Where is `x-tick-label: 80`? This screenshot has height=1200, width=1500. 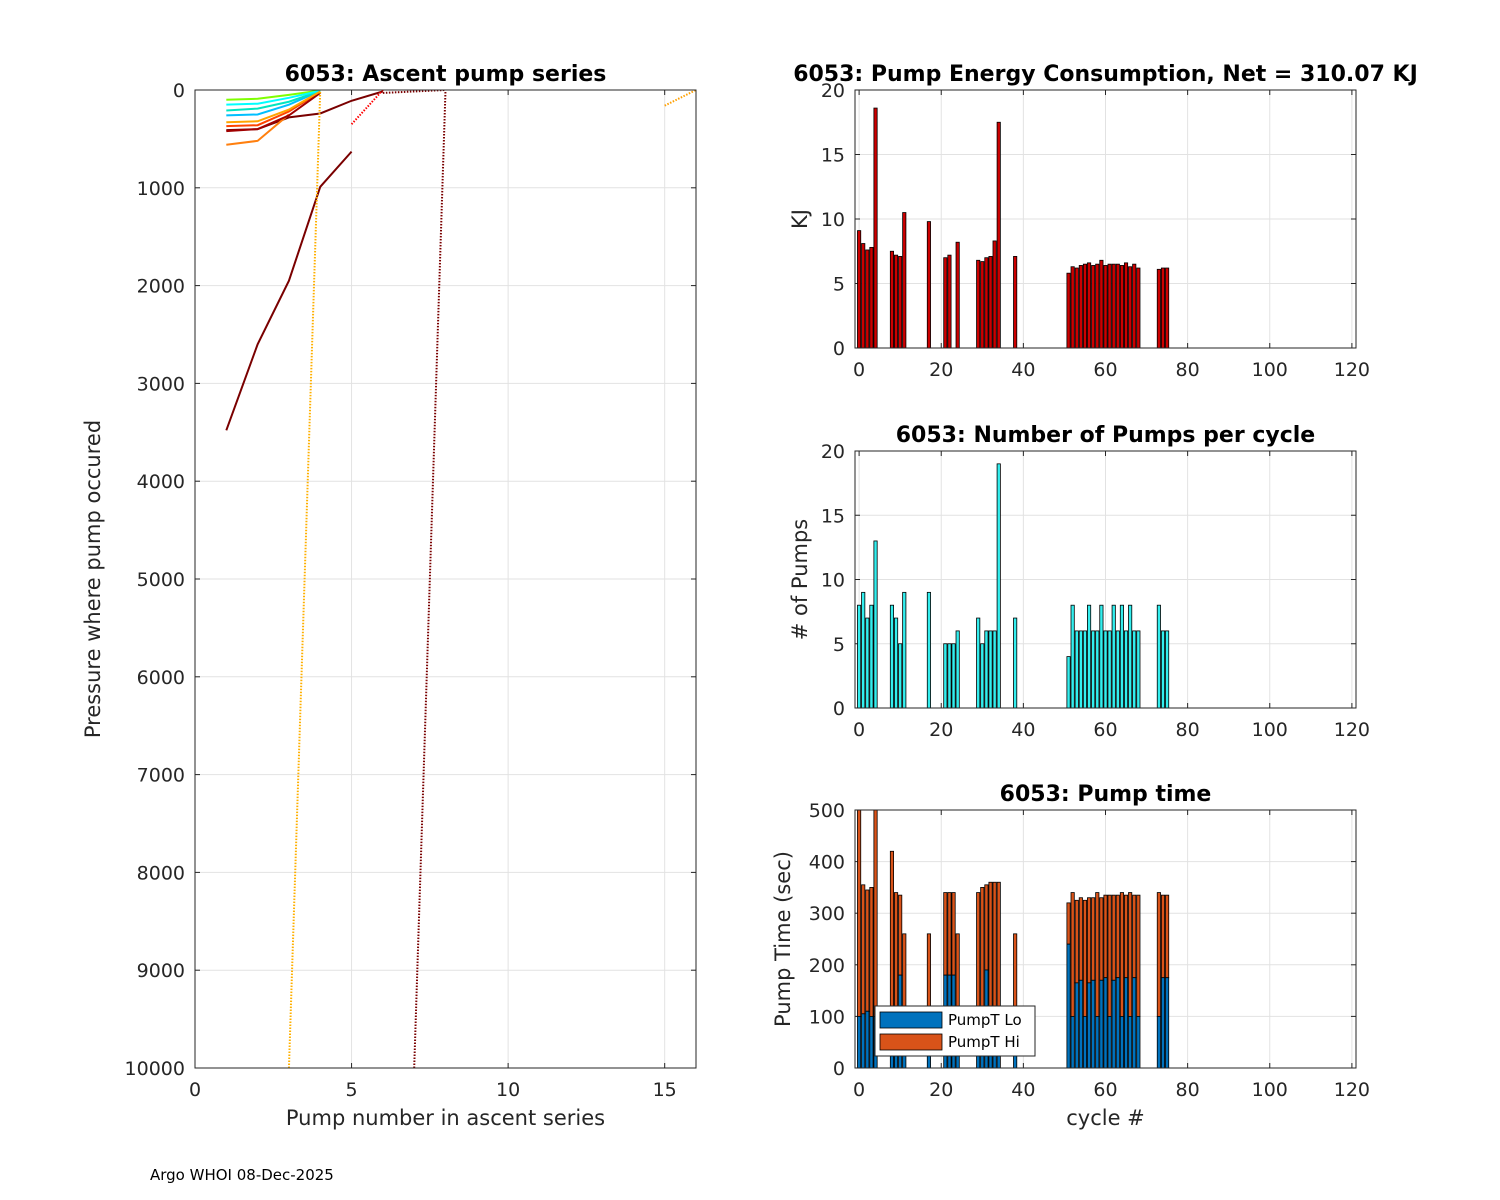
x-tick-label: 80 is located at coordinates (1188, 730).